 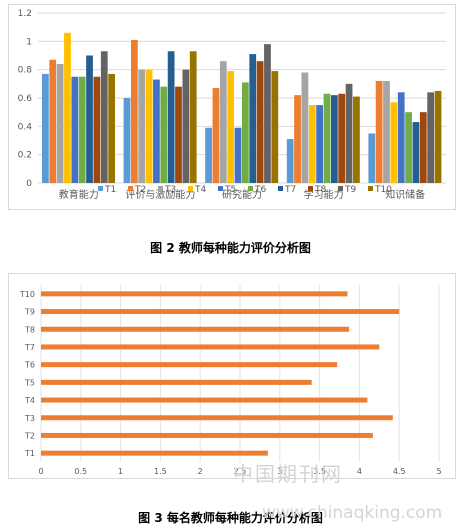 I want to click on y-category-label: T5, so click(x=29, y=382).